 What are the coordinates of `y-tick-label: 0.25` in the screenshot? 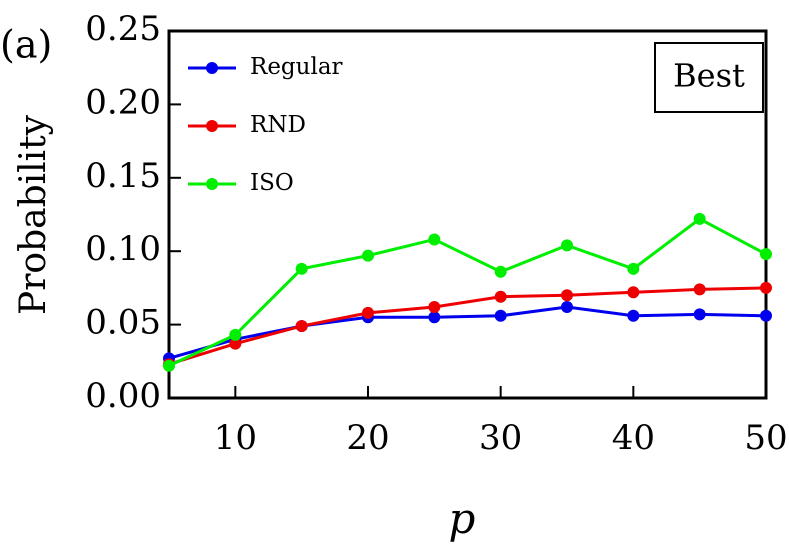 It's located at (123, 29).